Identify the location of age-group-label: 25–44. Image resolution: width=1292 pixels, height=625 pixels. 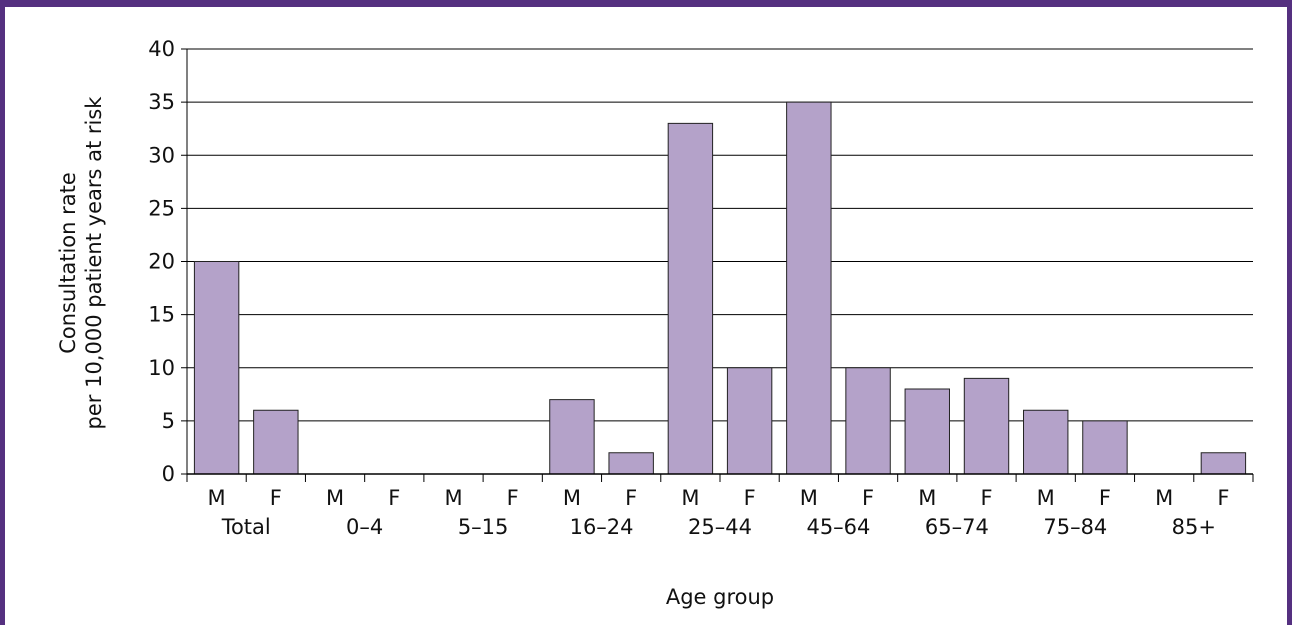
(720, 527).